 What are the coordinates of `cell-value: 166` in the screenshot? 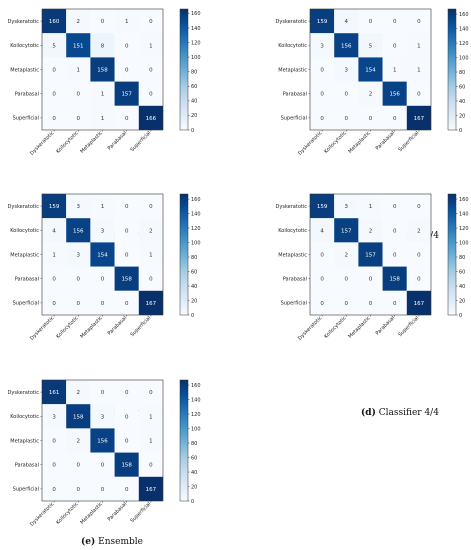 It's located at (151, 119).